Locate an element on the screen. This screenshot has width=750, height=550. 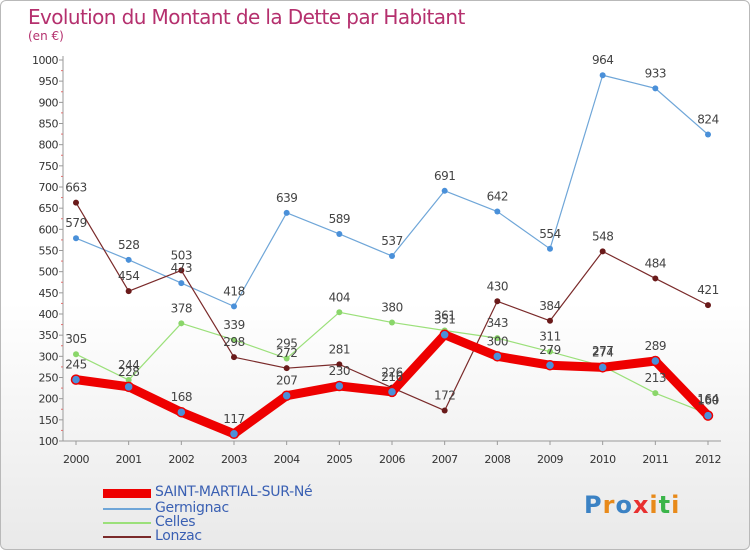
x-tick-label: 2009 is located at coordinates (550, 459).